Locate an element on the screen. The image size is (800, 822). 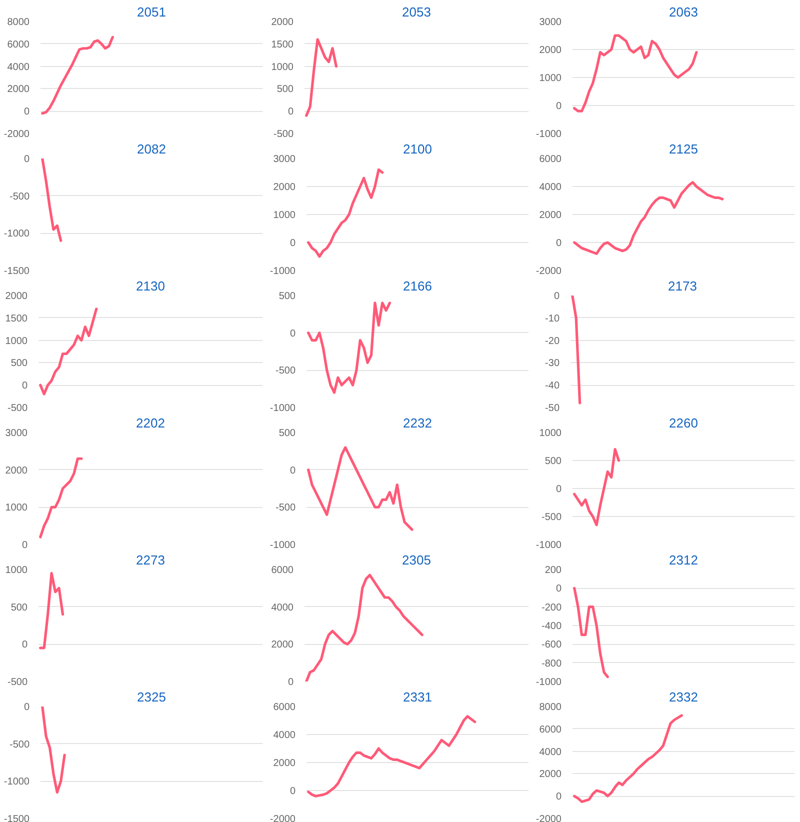
chart-title: 2232 is located at coordinates (417, 423).